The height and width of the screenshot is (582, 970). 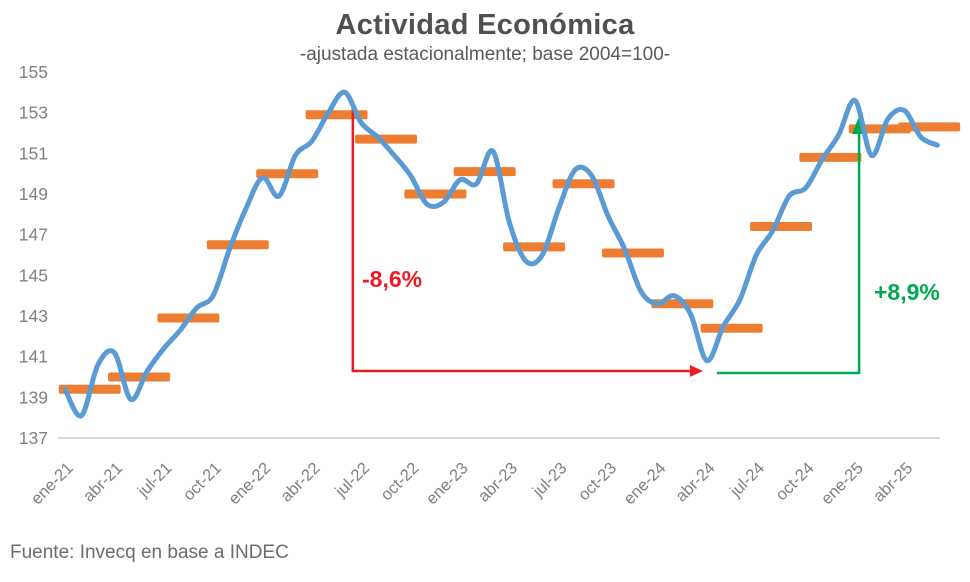 I want to click on chart-title: Actividad Económica, so click(x=485, y=25).